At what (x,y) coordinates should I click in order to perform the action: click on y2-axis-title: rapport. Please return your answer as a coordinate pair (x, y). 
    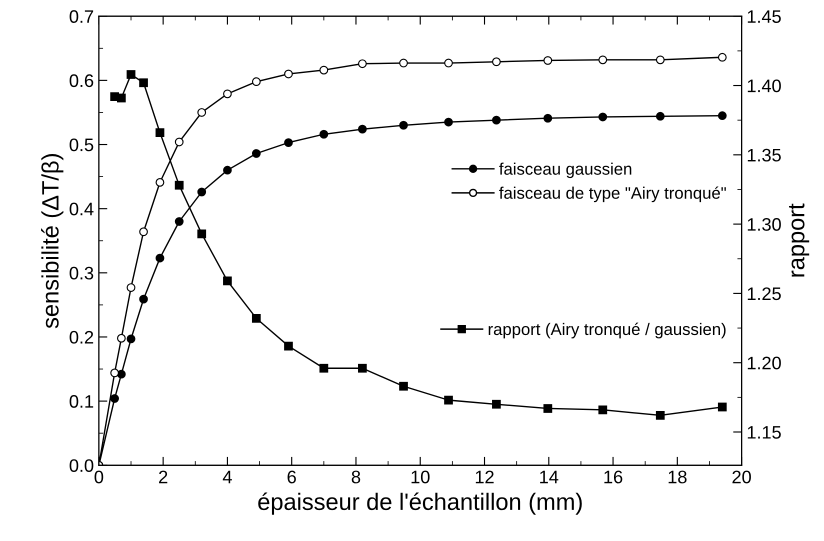
    Looking at the image, I should click on (799, 240).